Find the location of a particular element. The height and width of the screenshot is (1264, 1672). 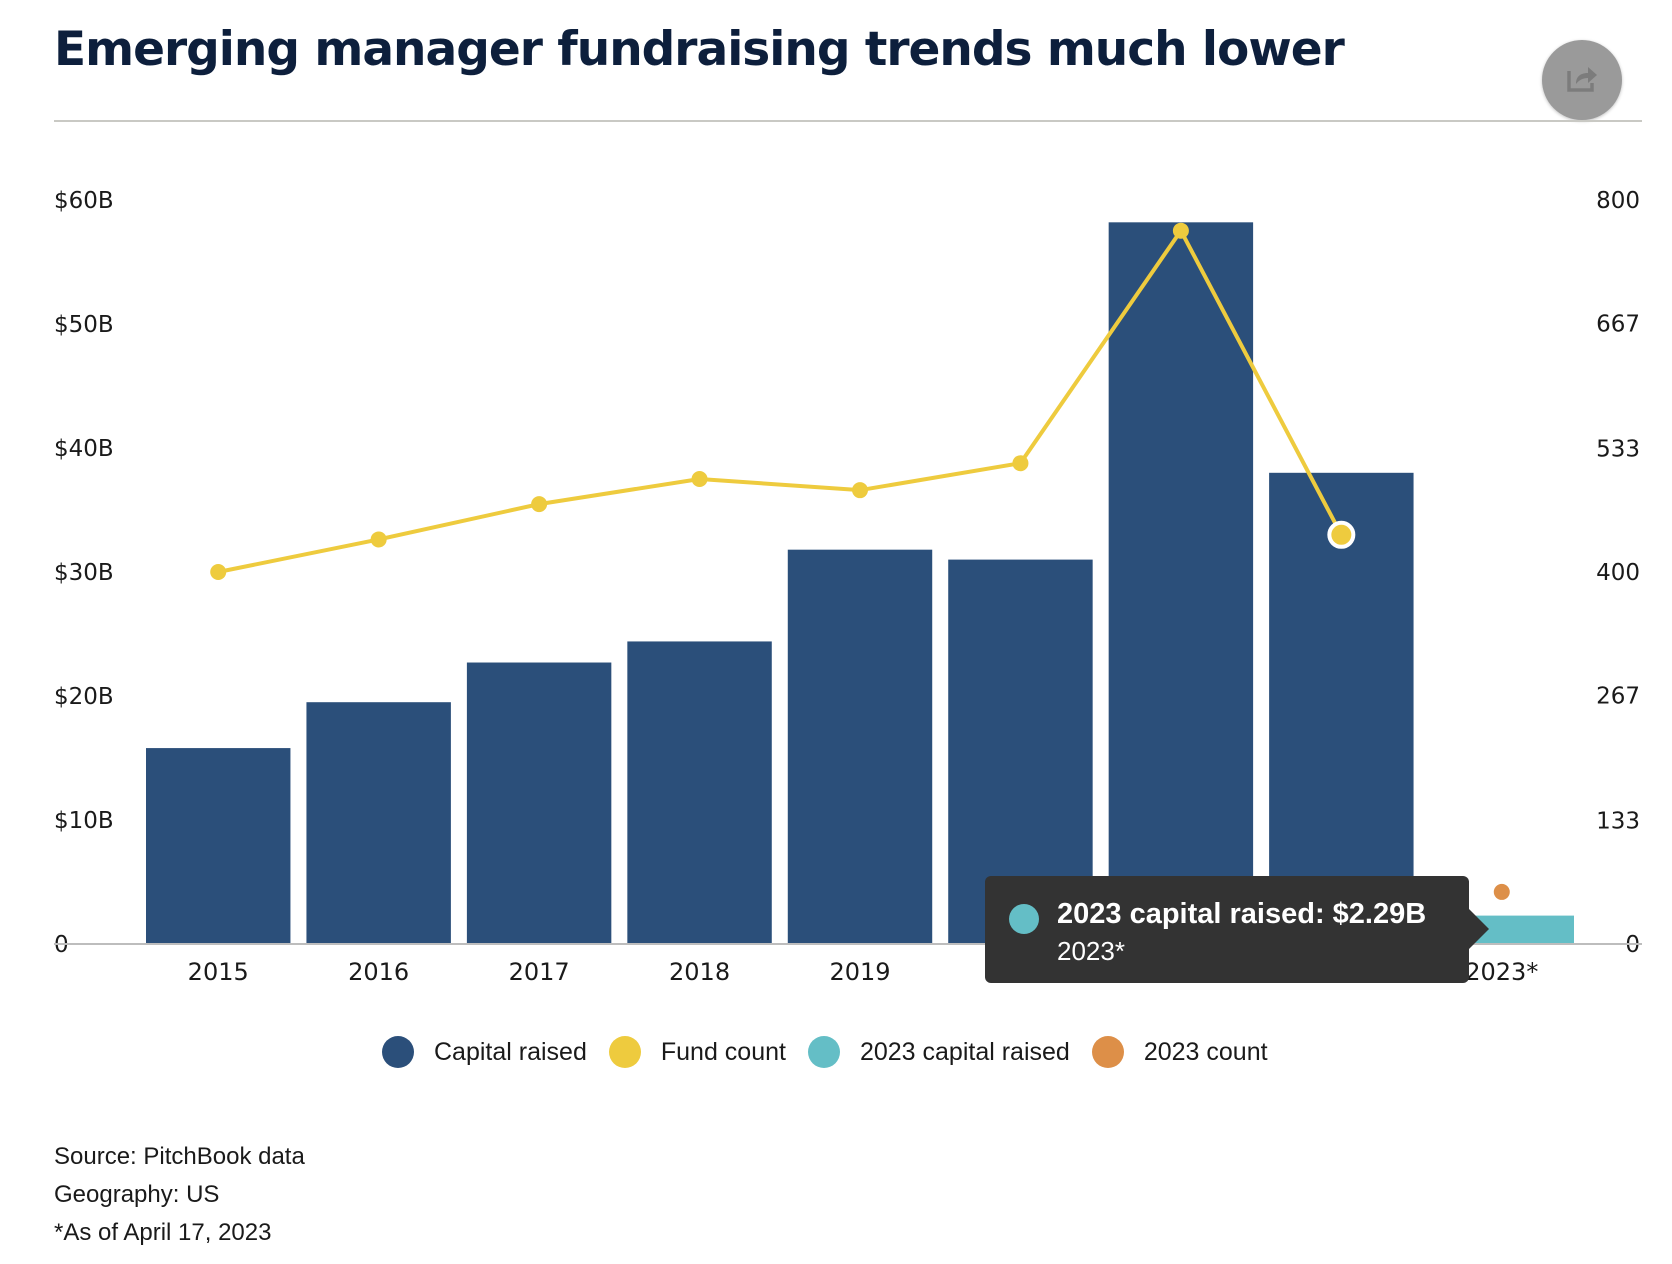

y-right-tick-label: 667 is located at coordinates (1618, 325).